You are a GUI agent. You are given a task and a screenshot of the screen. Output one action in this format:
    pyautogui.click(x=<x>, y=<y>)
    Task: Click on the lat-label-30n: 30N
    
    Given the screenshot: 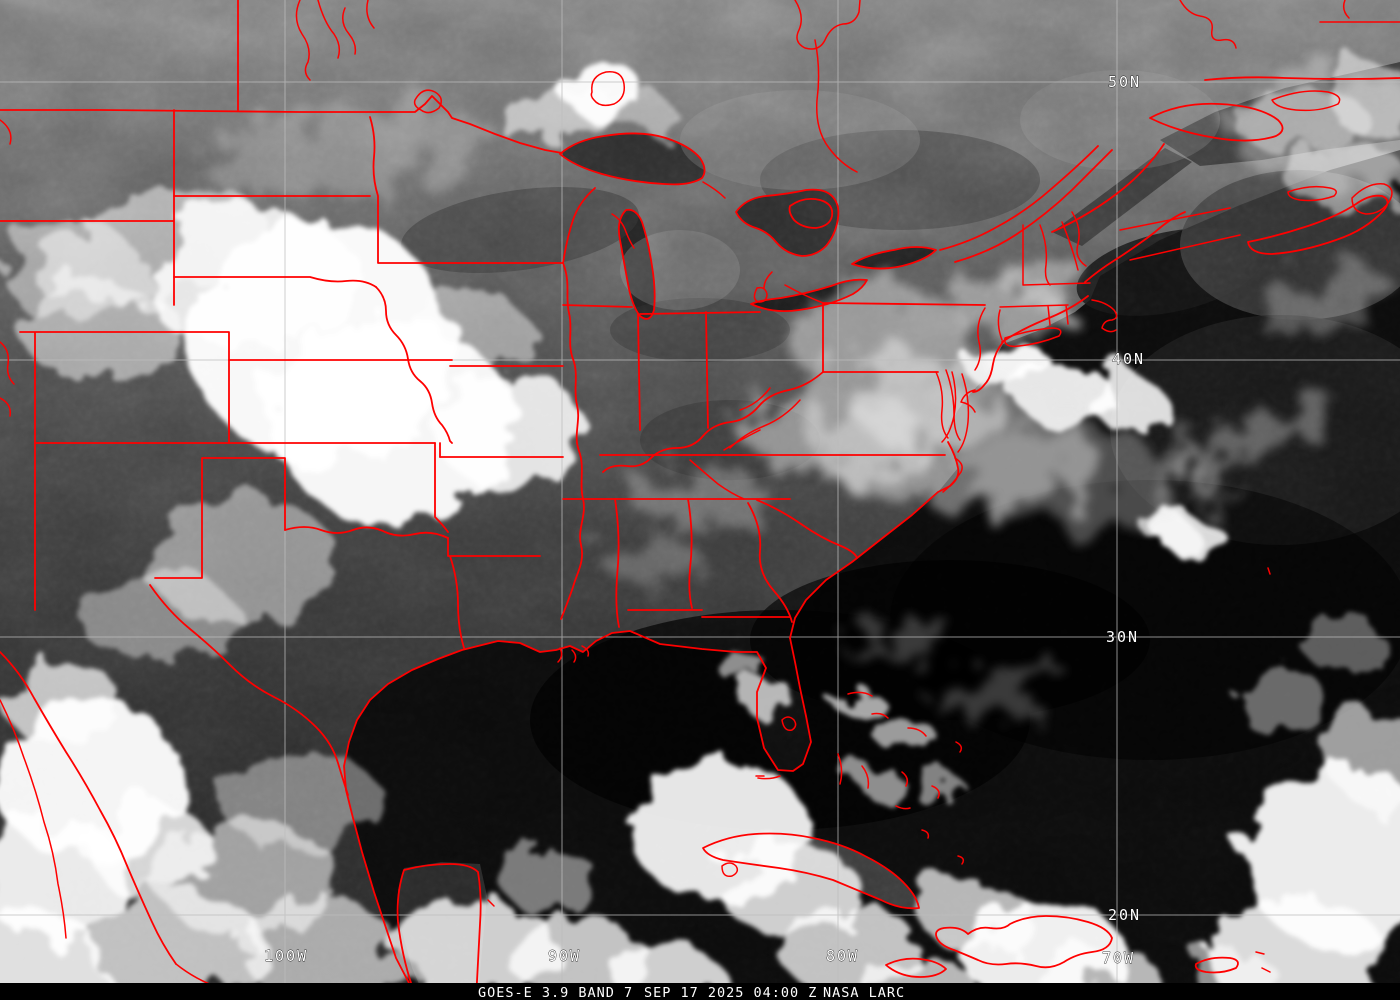 What is the action you would take?
    pyautogui.click(x=1122, y=637)
    